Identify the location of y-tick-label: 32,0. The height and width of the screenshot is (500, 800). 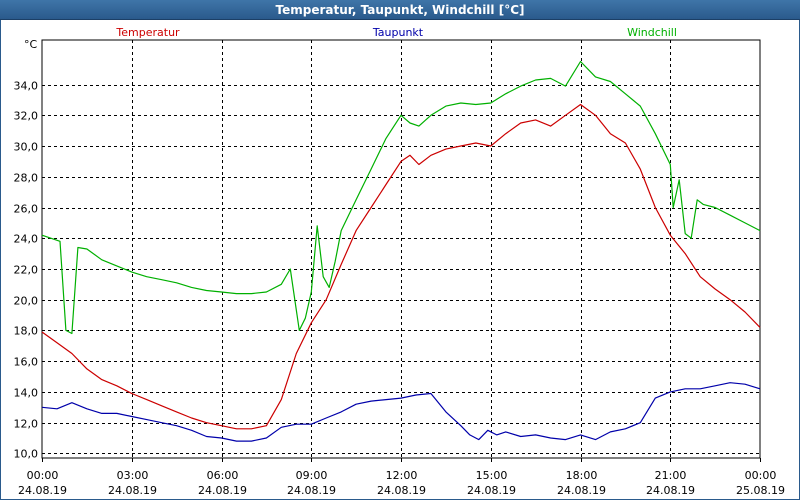
(26, 116).